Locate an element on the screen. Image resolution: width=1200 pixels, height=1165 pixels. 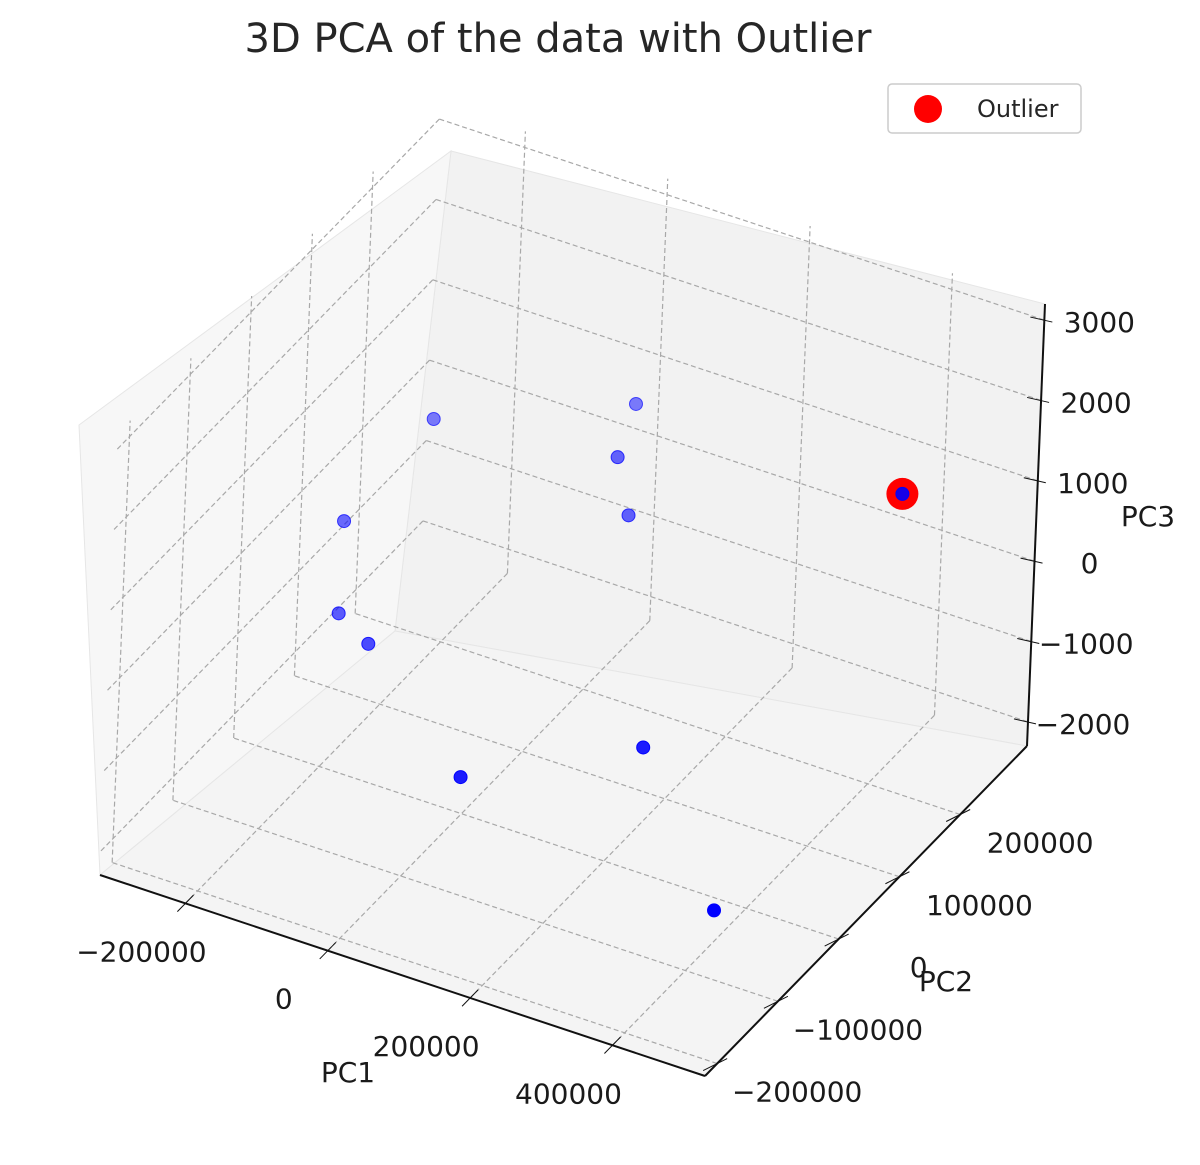
y-tick-label: 100000 is located at coordinates (979, 905).